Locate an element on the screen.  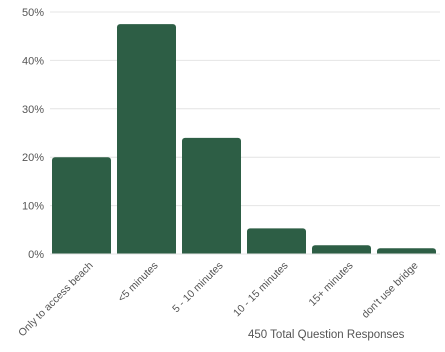
y-tick-label: 50% is located at coordinates (33, 13).